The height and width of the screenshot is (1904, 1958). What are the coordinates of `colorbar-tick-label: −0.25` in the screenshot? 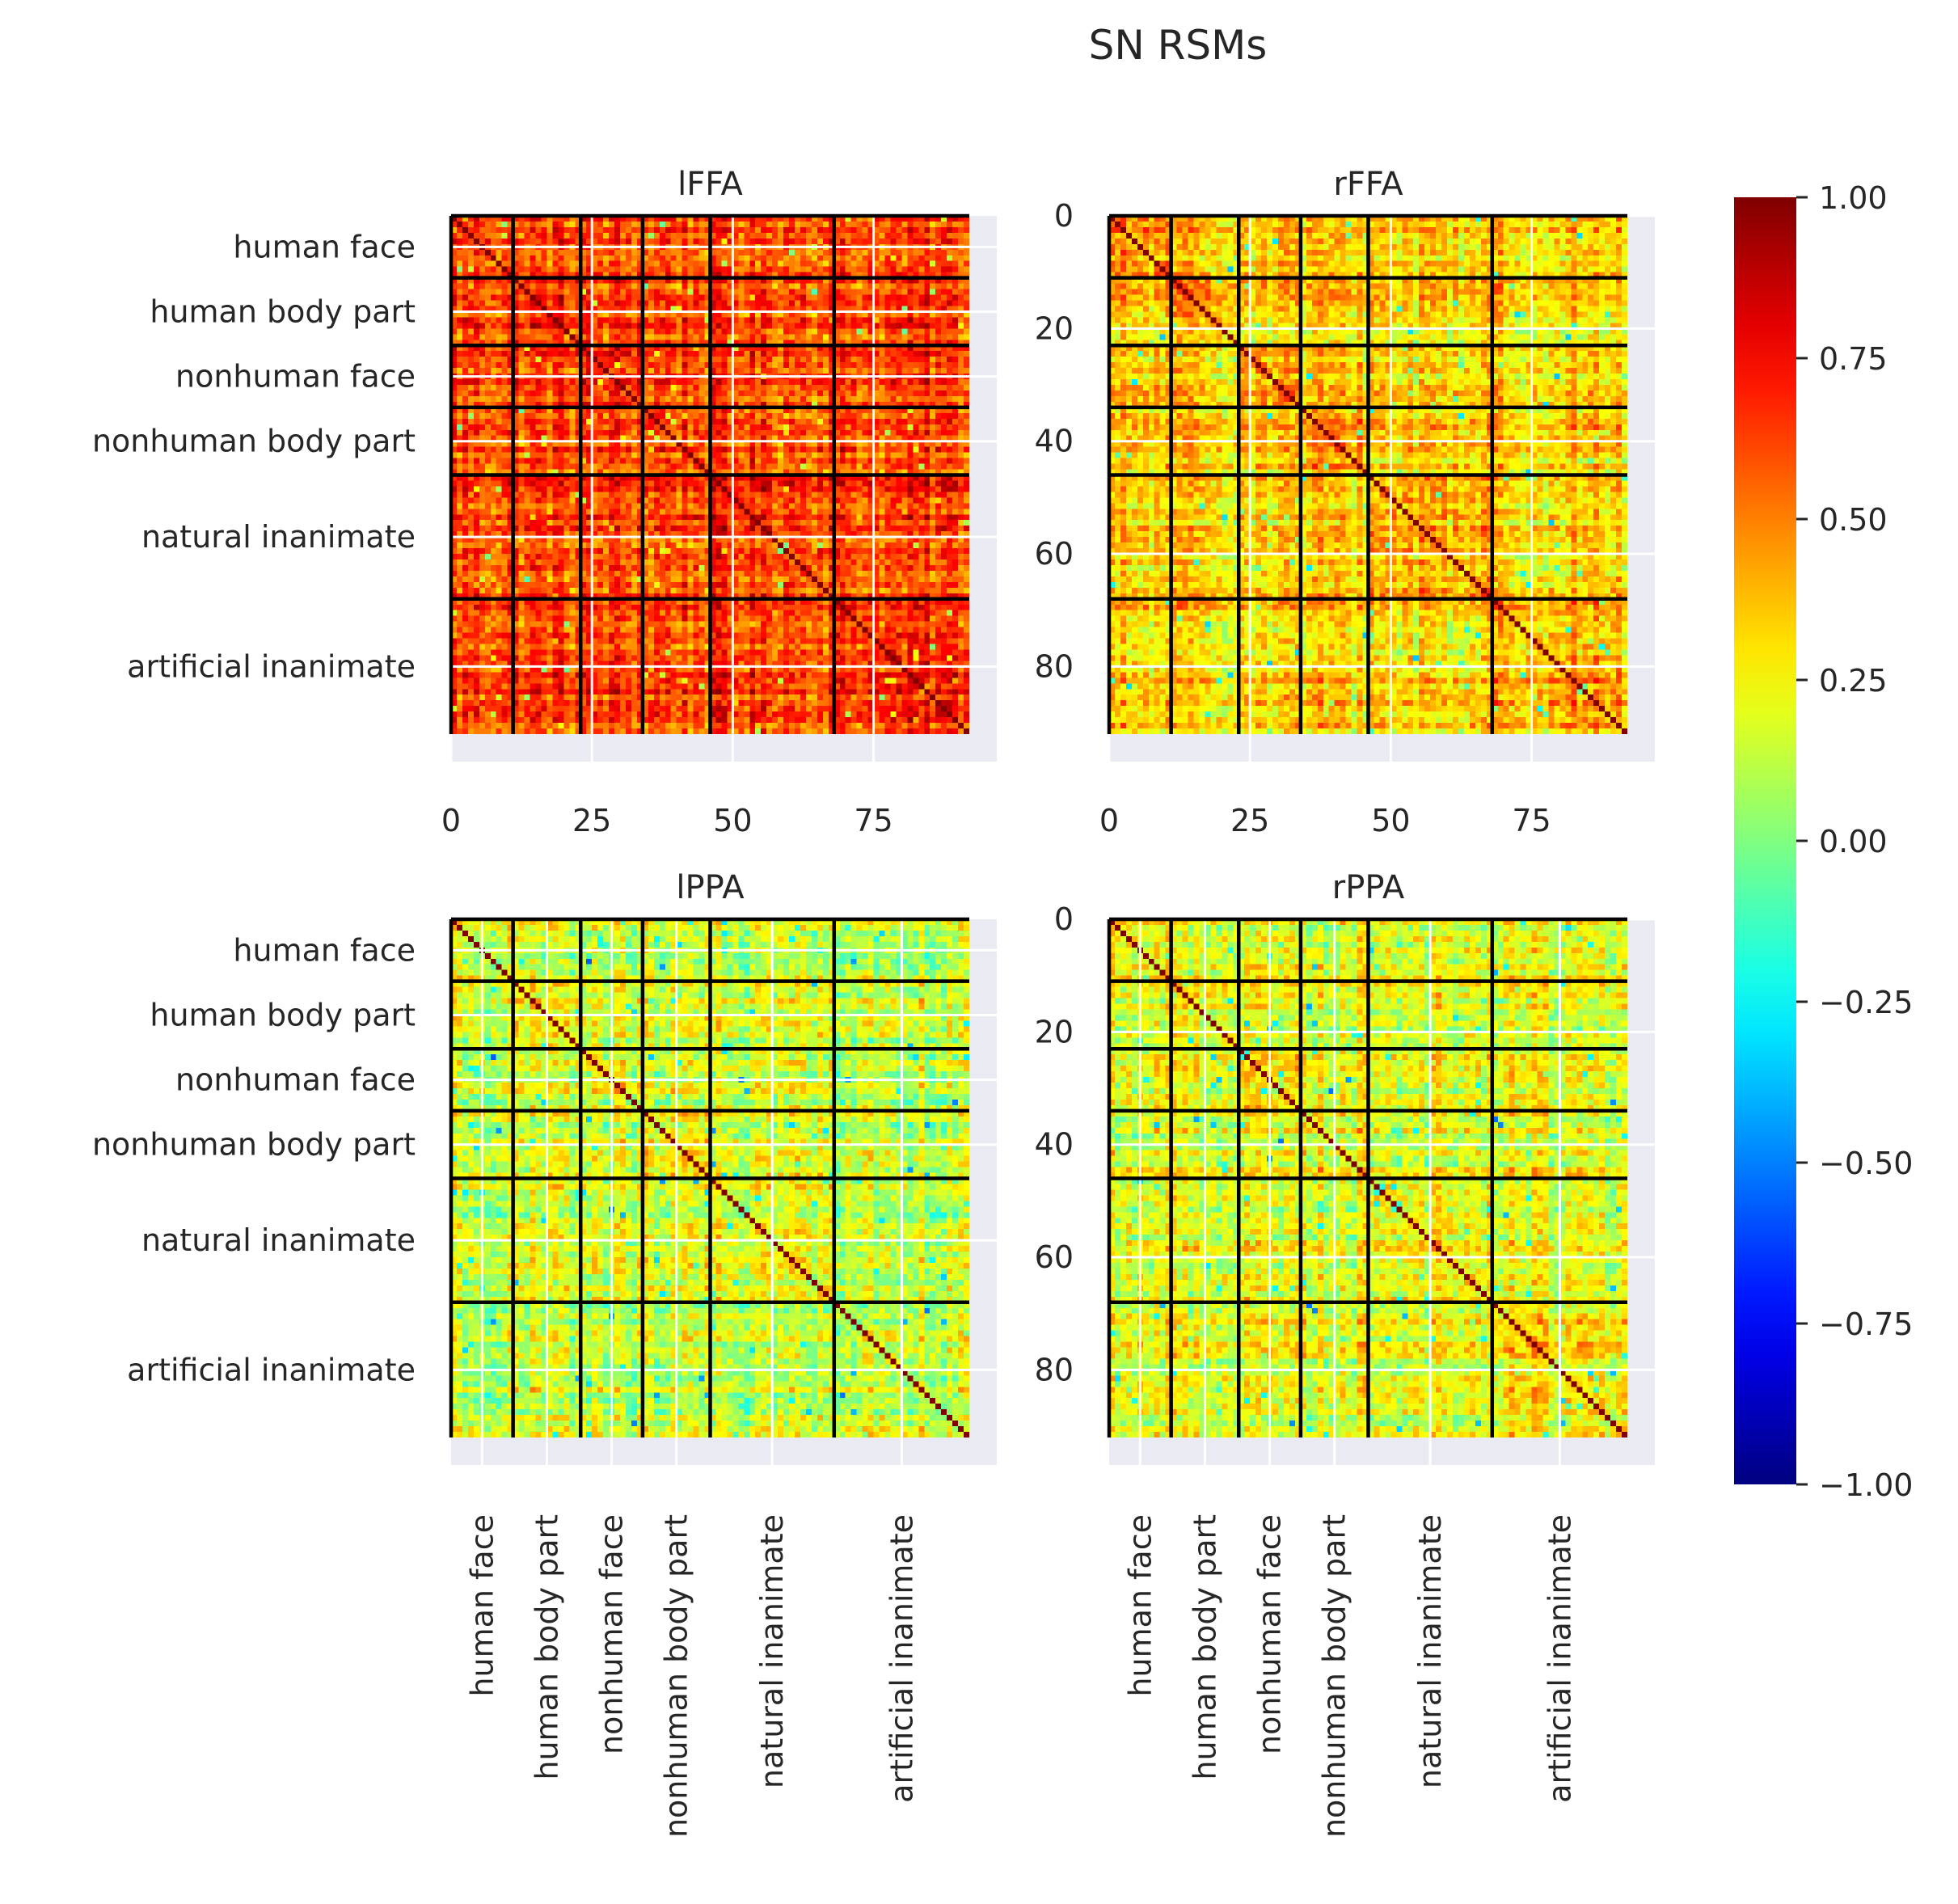 It's located at (1866, 1002).